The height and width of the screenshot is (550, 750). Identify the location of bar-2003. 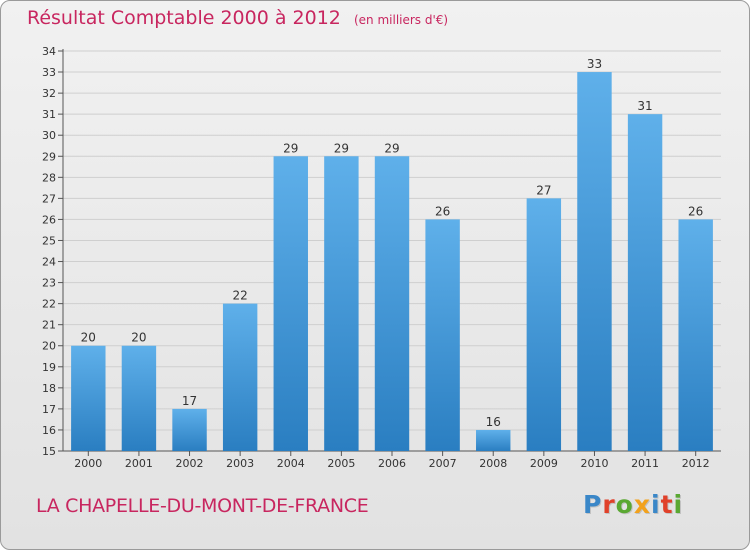
(240, 377).